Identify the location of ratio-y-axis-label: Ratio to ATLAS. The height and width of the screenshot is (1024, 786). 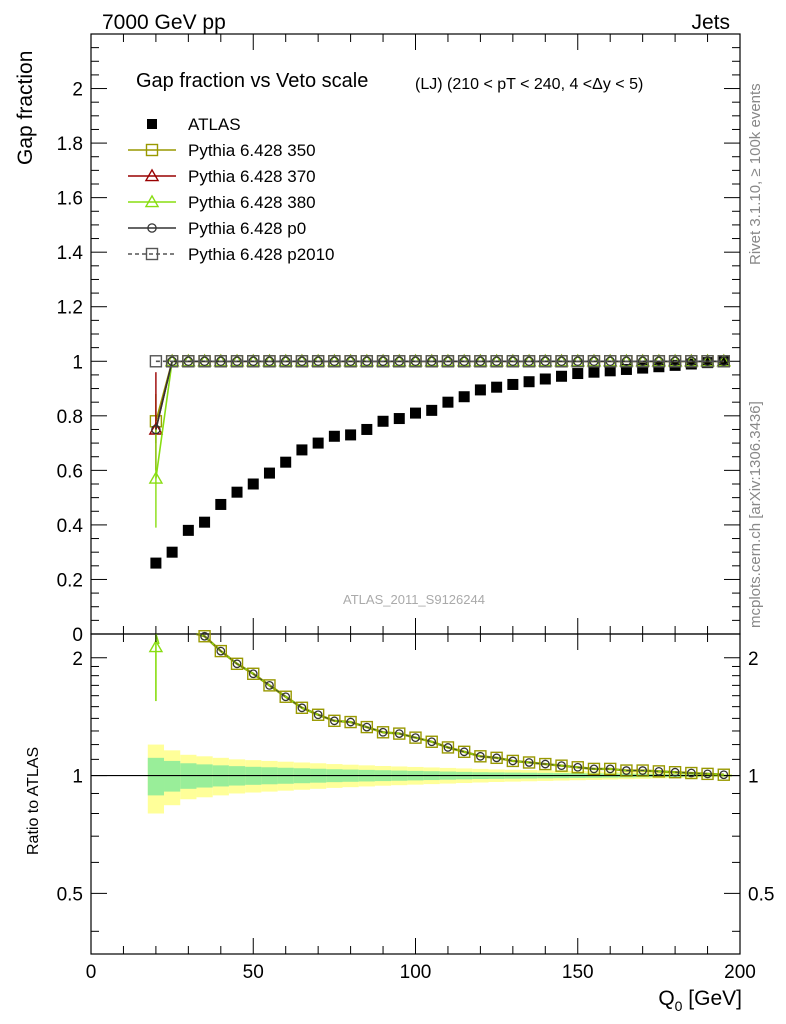
(33, 801).